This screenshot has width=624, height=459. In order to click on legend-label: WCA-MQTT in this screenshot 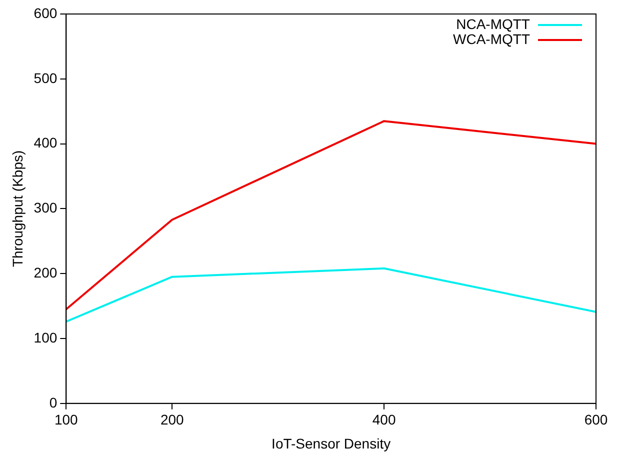, I will do `click(491, 38)`.